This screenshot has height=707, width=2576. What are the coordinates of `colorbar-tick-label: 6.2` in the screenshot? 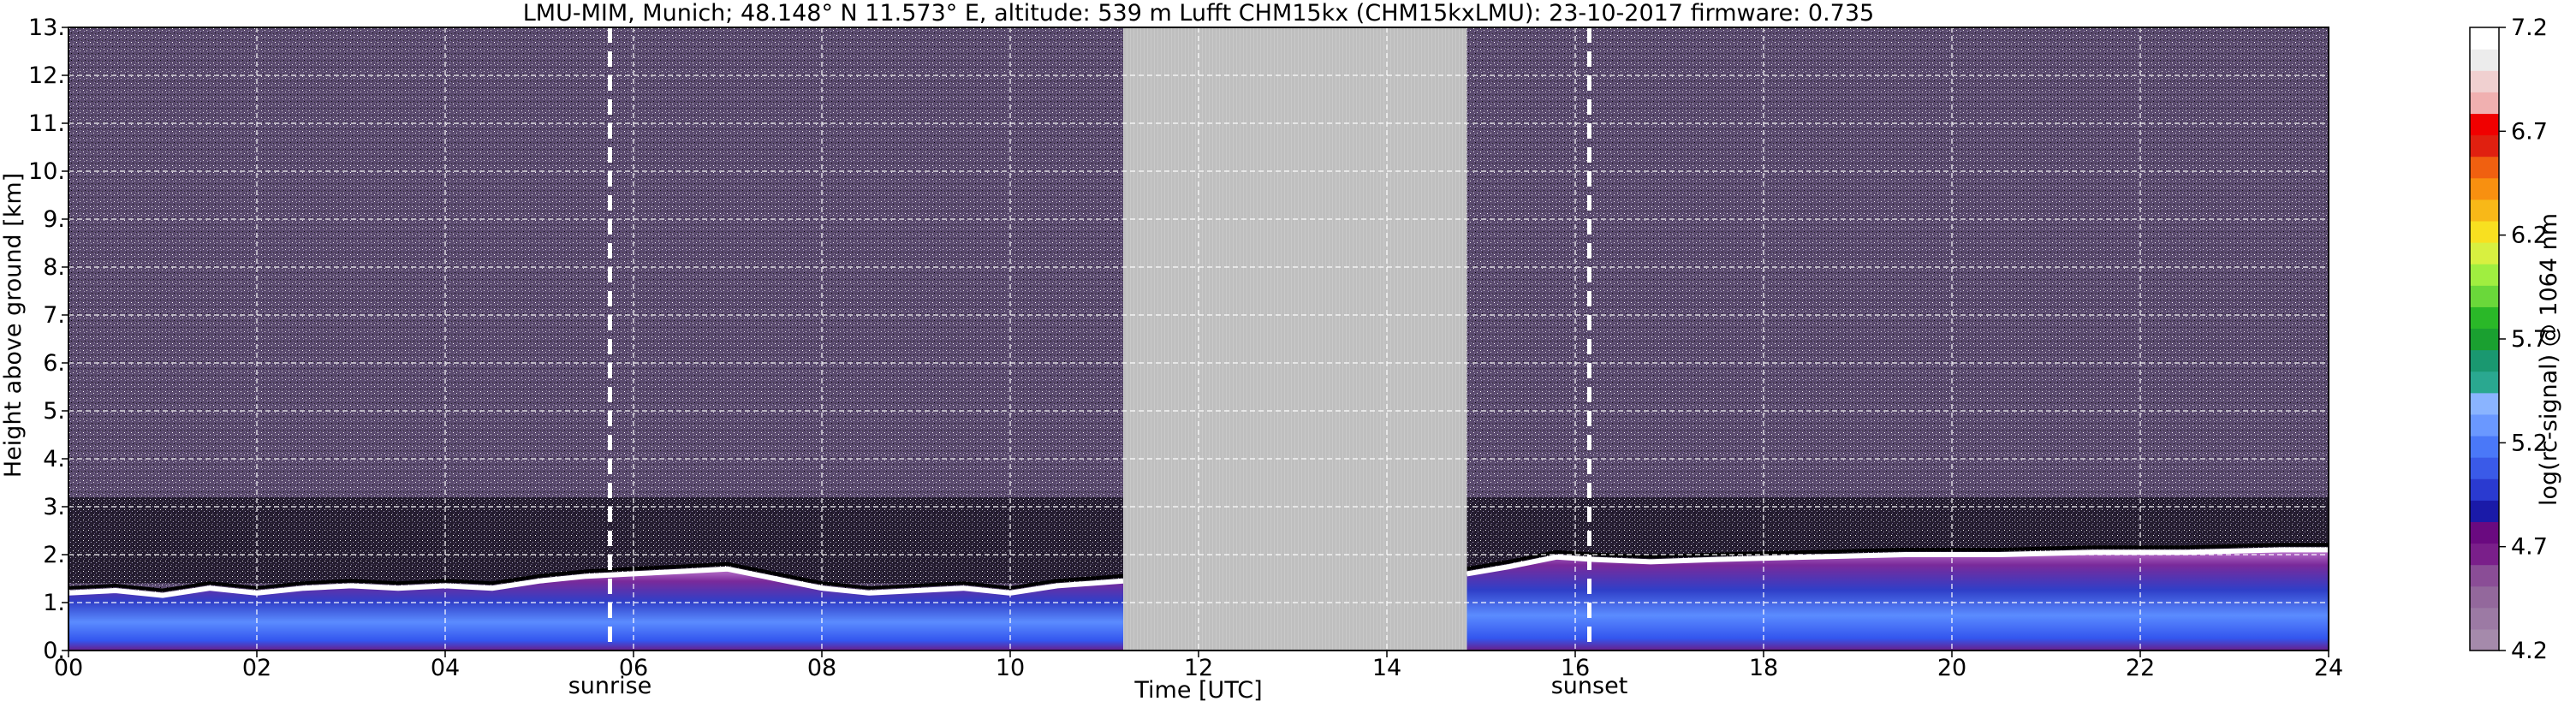 It's located at (2530, 236).